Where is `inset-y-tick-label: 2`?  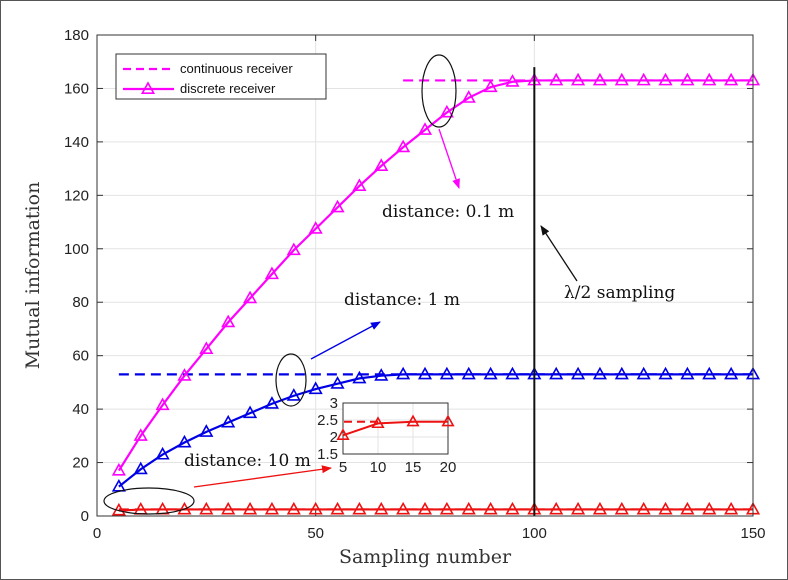 inset-y-tick-label: 2 is located at coordinates (334, 437).